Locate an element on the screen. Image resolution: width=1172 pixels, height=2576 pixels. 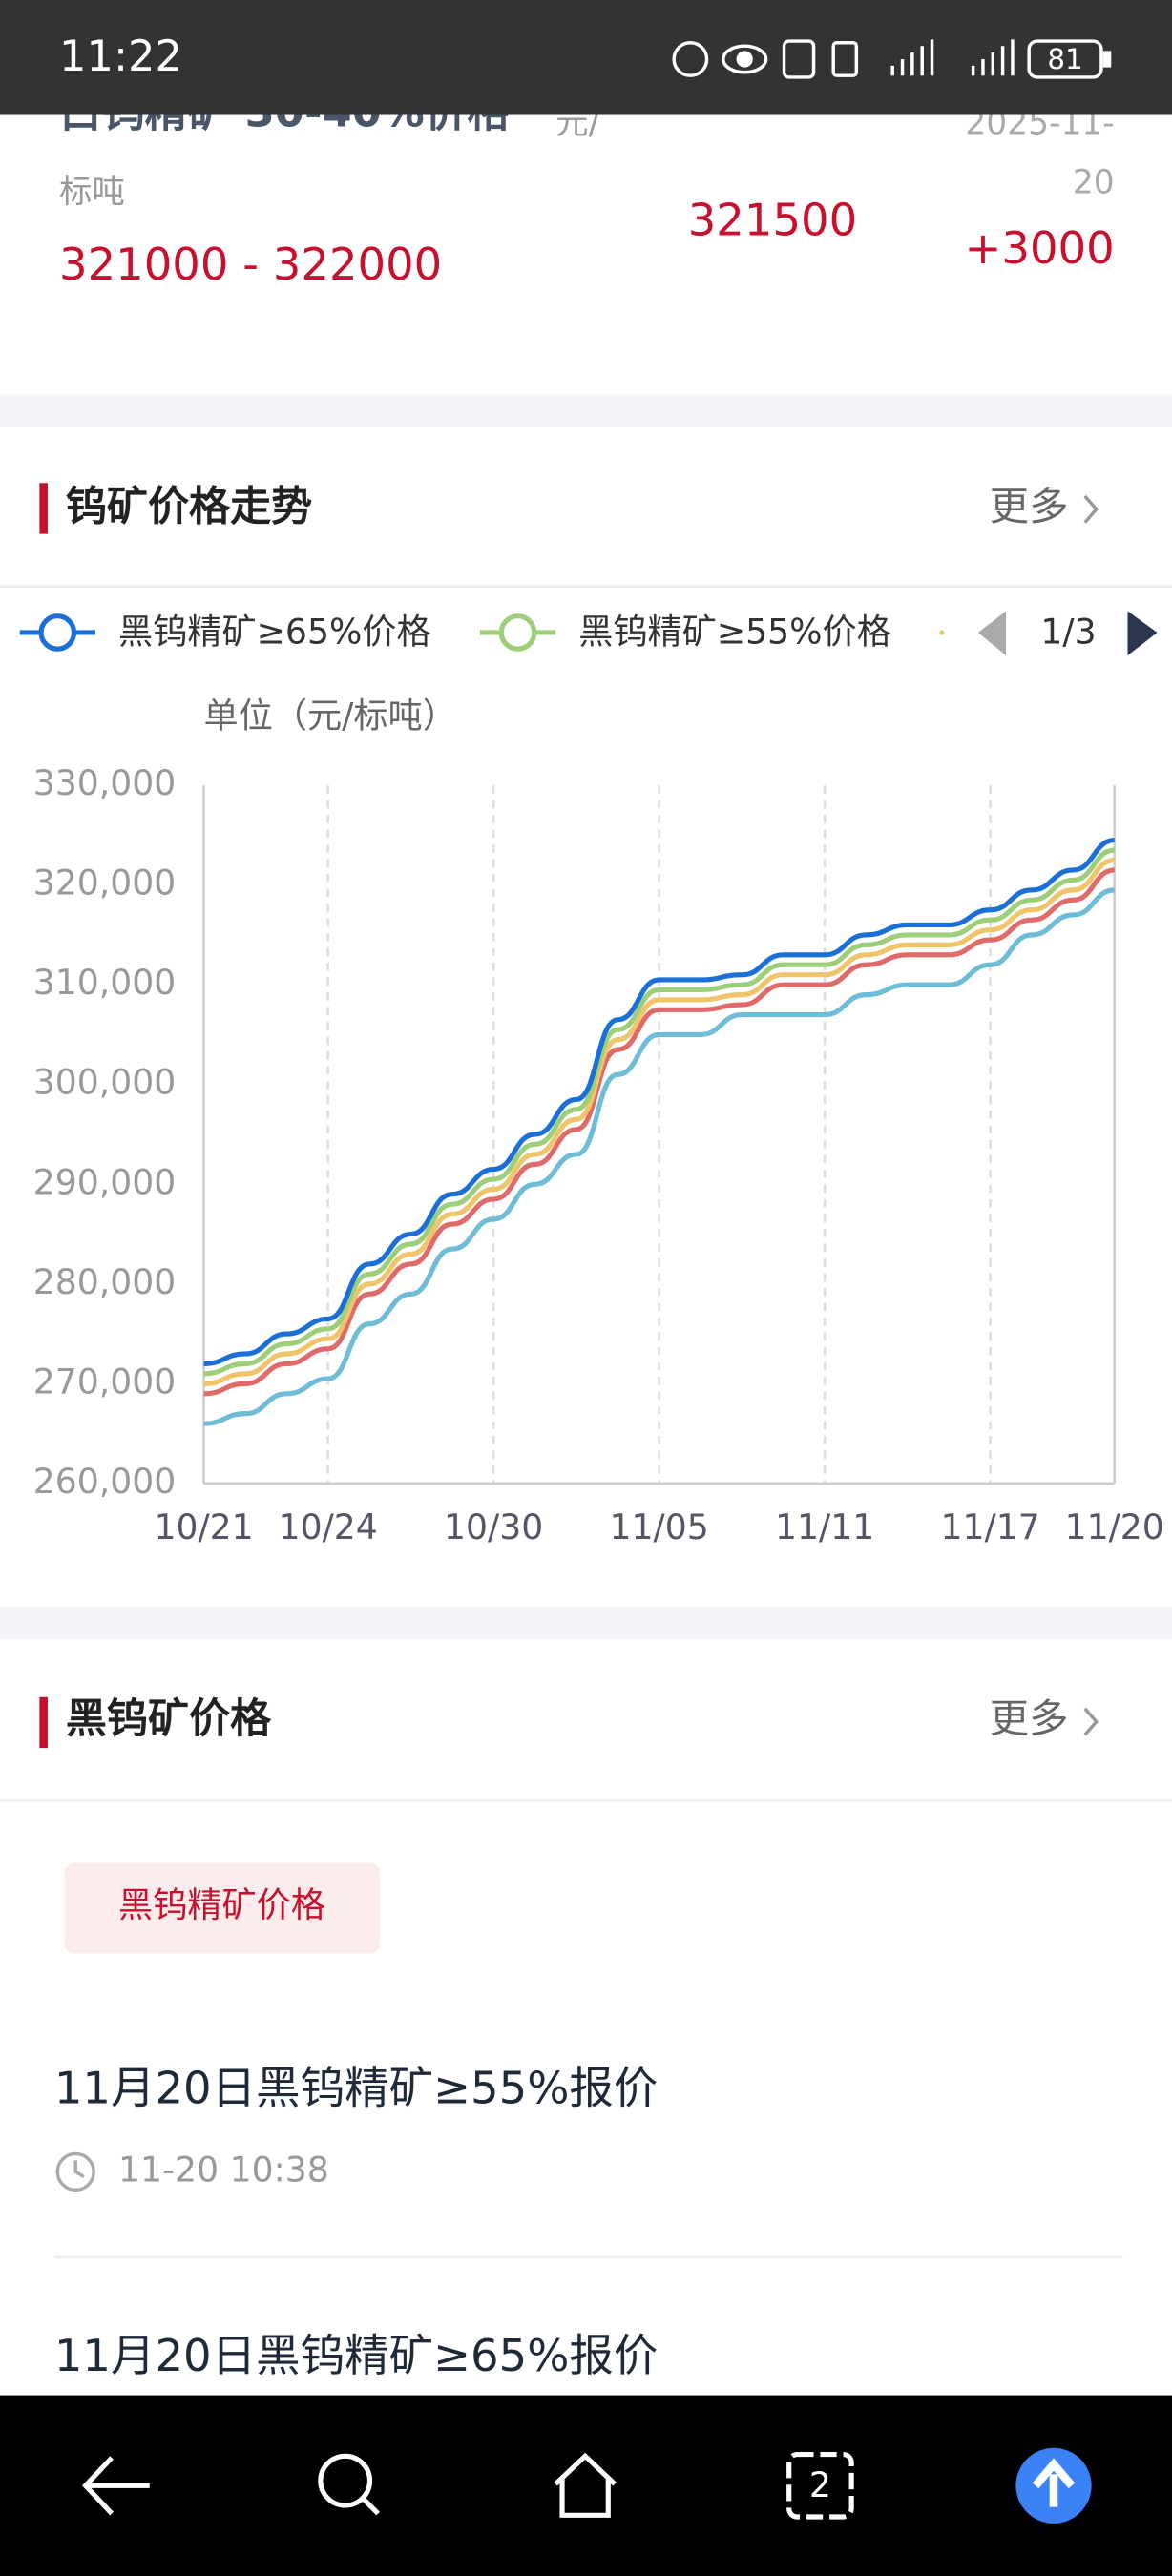
average-price: 321500 is located at coordinates (772, 220).